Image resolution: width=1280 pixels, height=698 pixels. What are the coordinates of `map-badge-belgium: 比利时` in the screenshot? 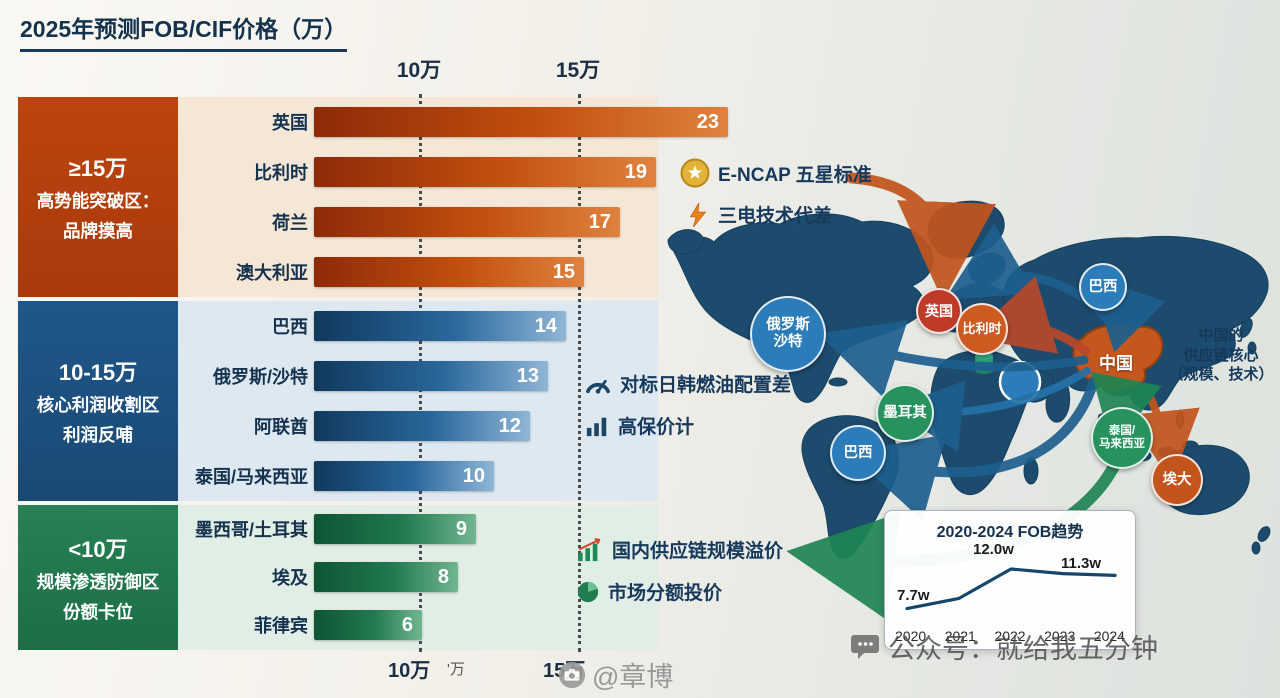 It's located at (982, 329).